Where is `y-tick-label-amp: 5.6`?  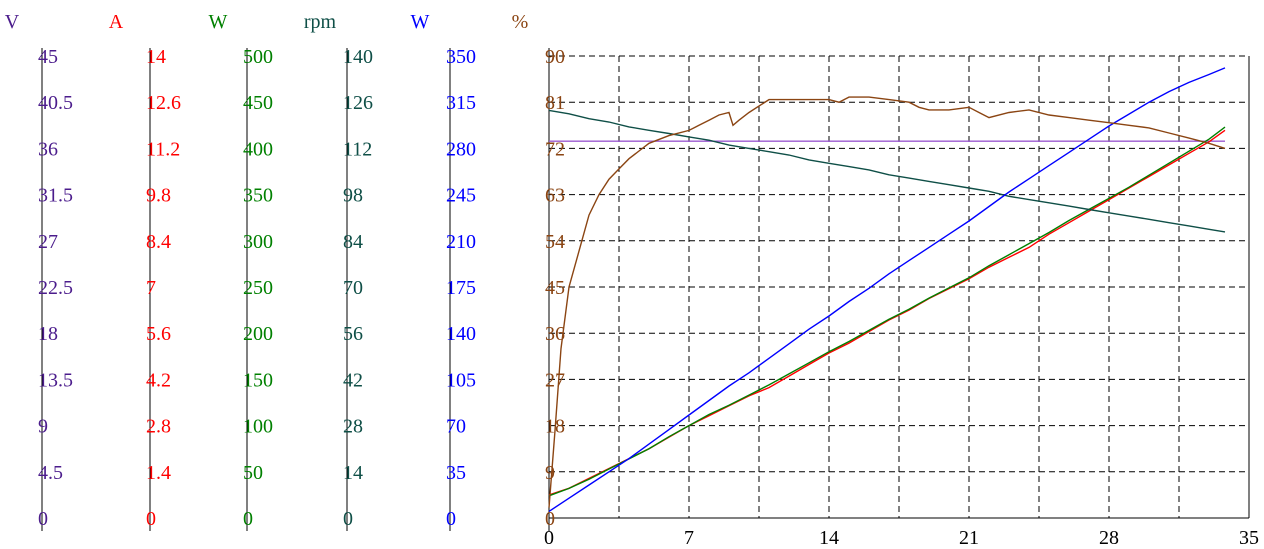 y-tick-label-amp: 5.6 is located at coordinates (158, 334).